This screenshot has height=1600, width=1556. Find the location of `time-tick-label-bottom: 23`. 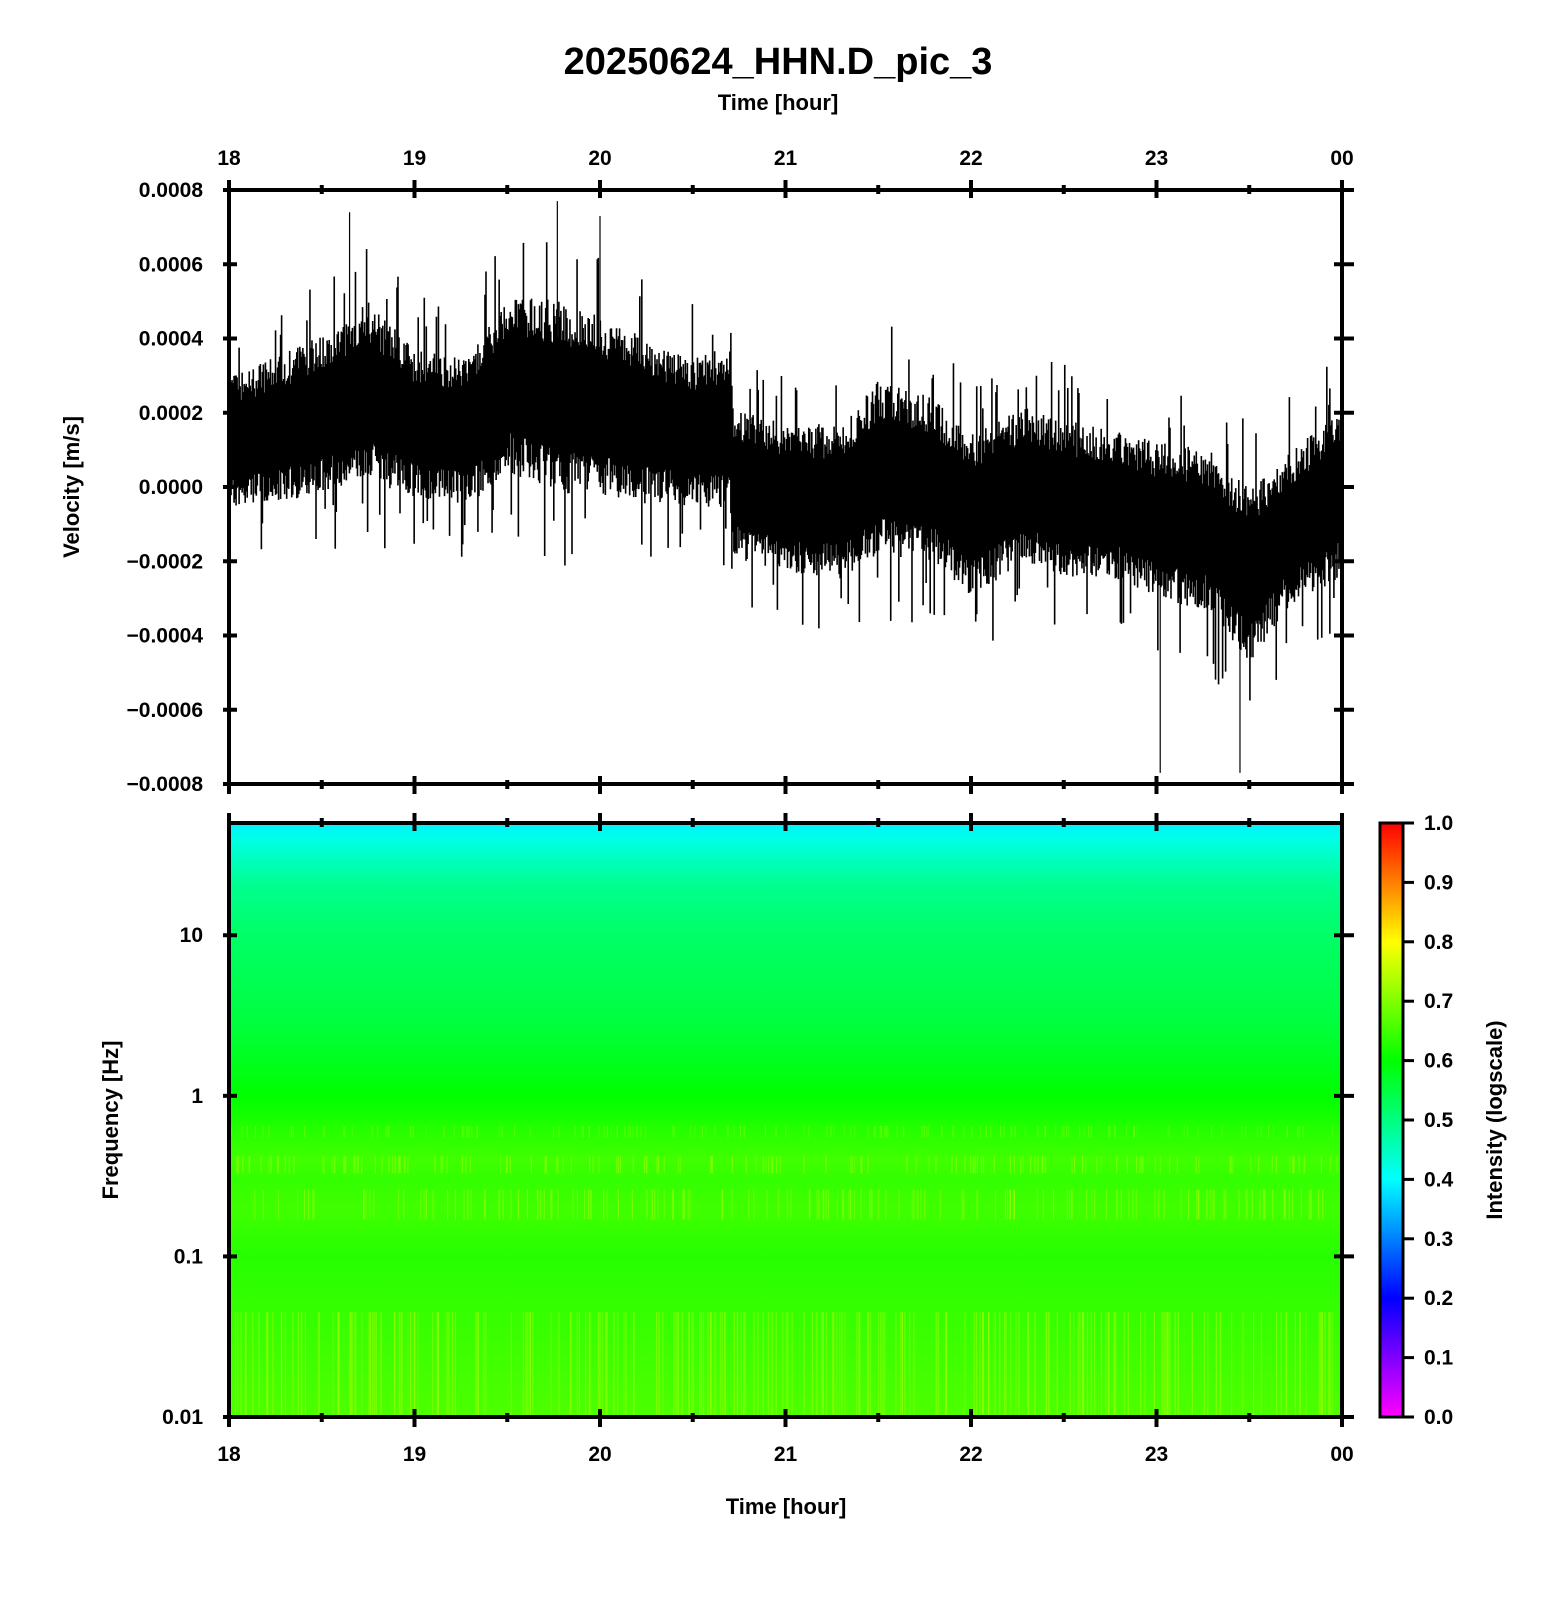

time-tick-label-bottom: 23 is located at coordinates (1156, 1454).